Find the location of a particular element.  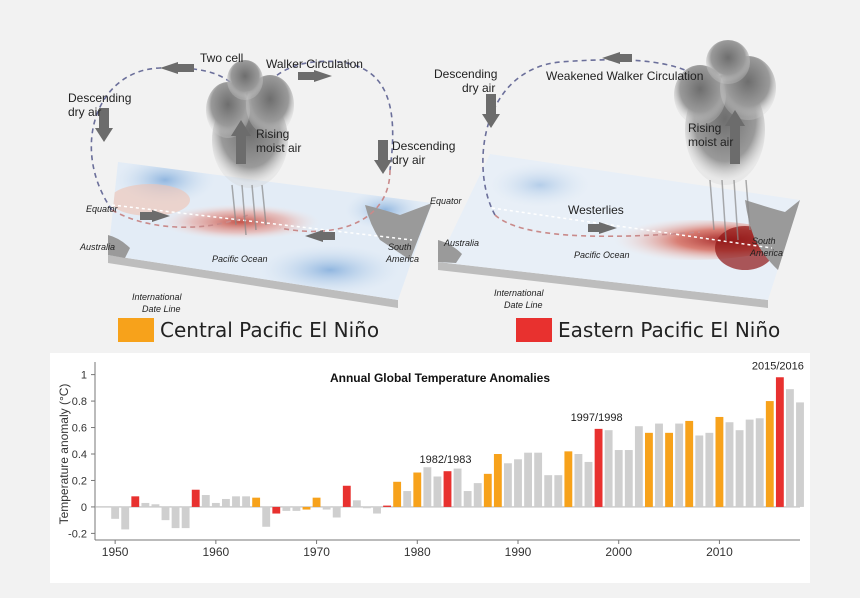

bar-1993 is located at coordinates (548, 491).